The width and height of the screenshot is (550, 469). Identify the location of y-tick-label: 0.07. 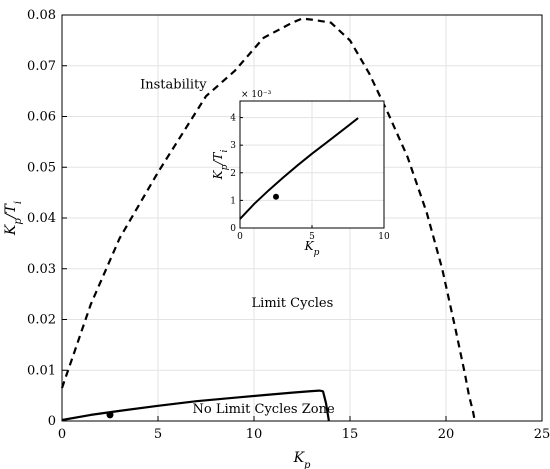
(41, 66).